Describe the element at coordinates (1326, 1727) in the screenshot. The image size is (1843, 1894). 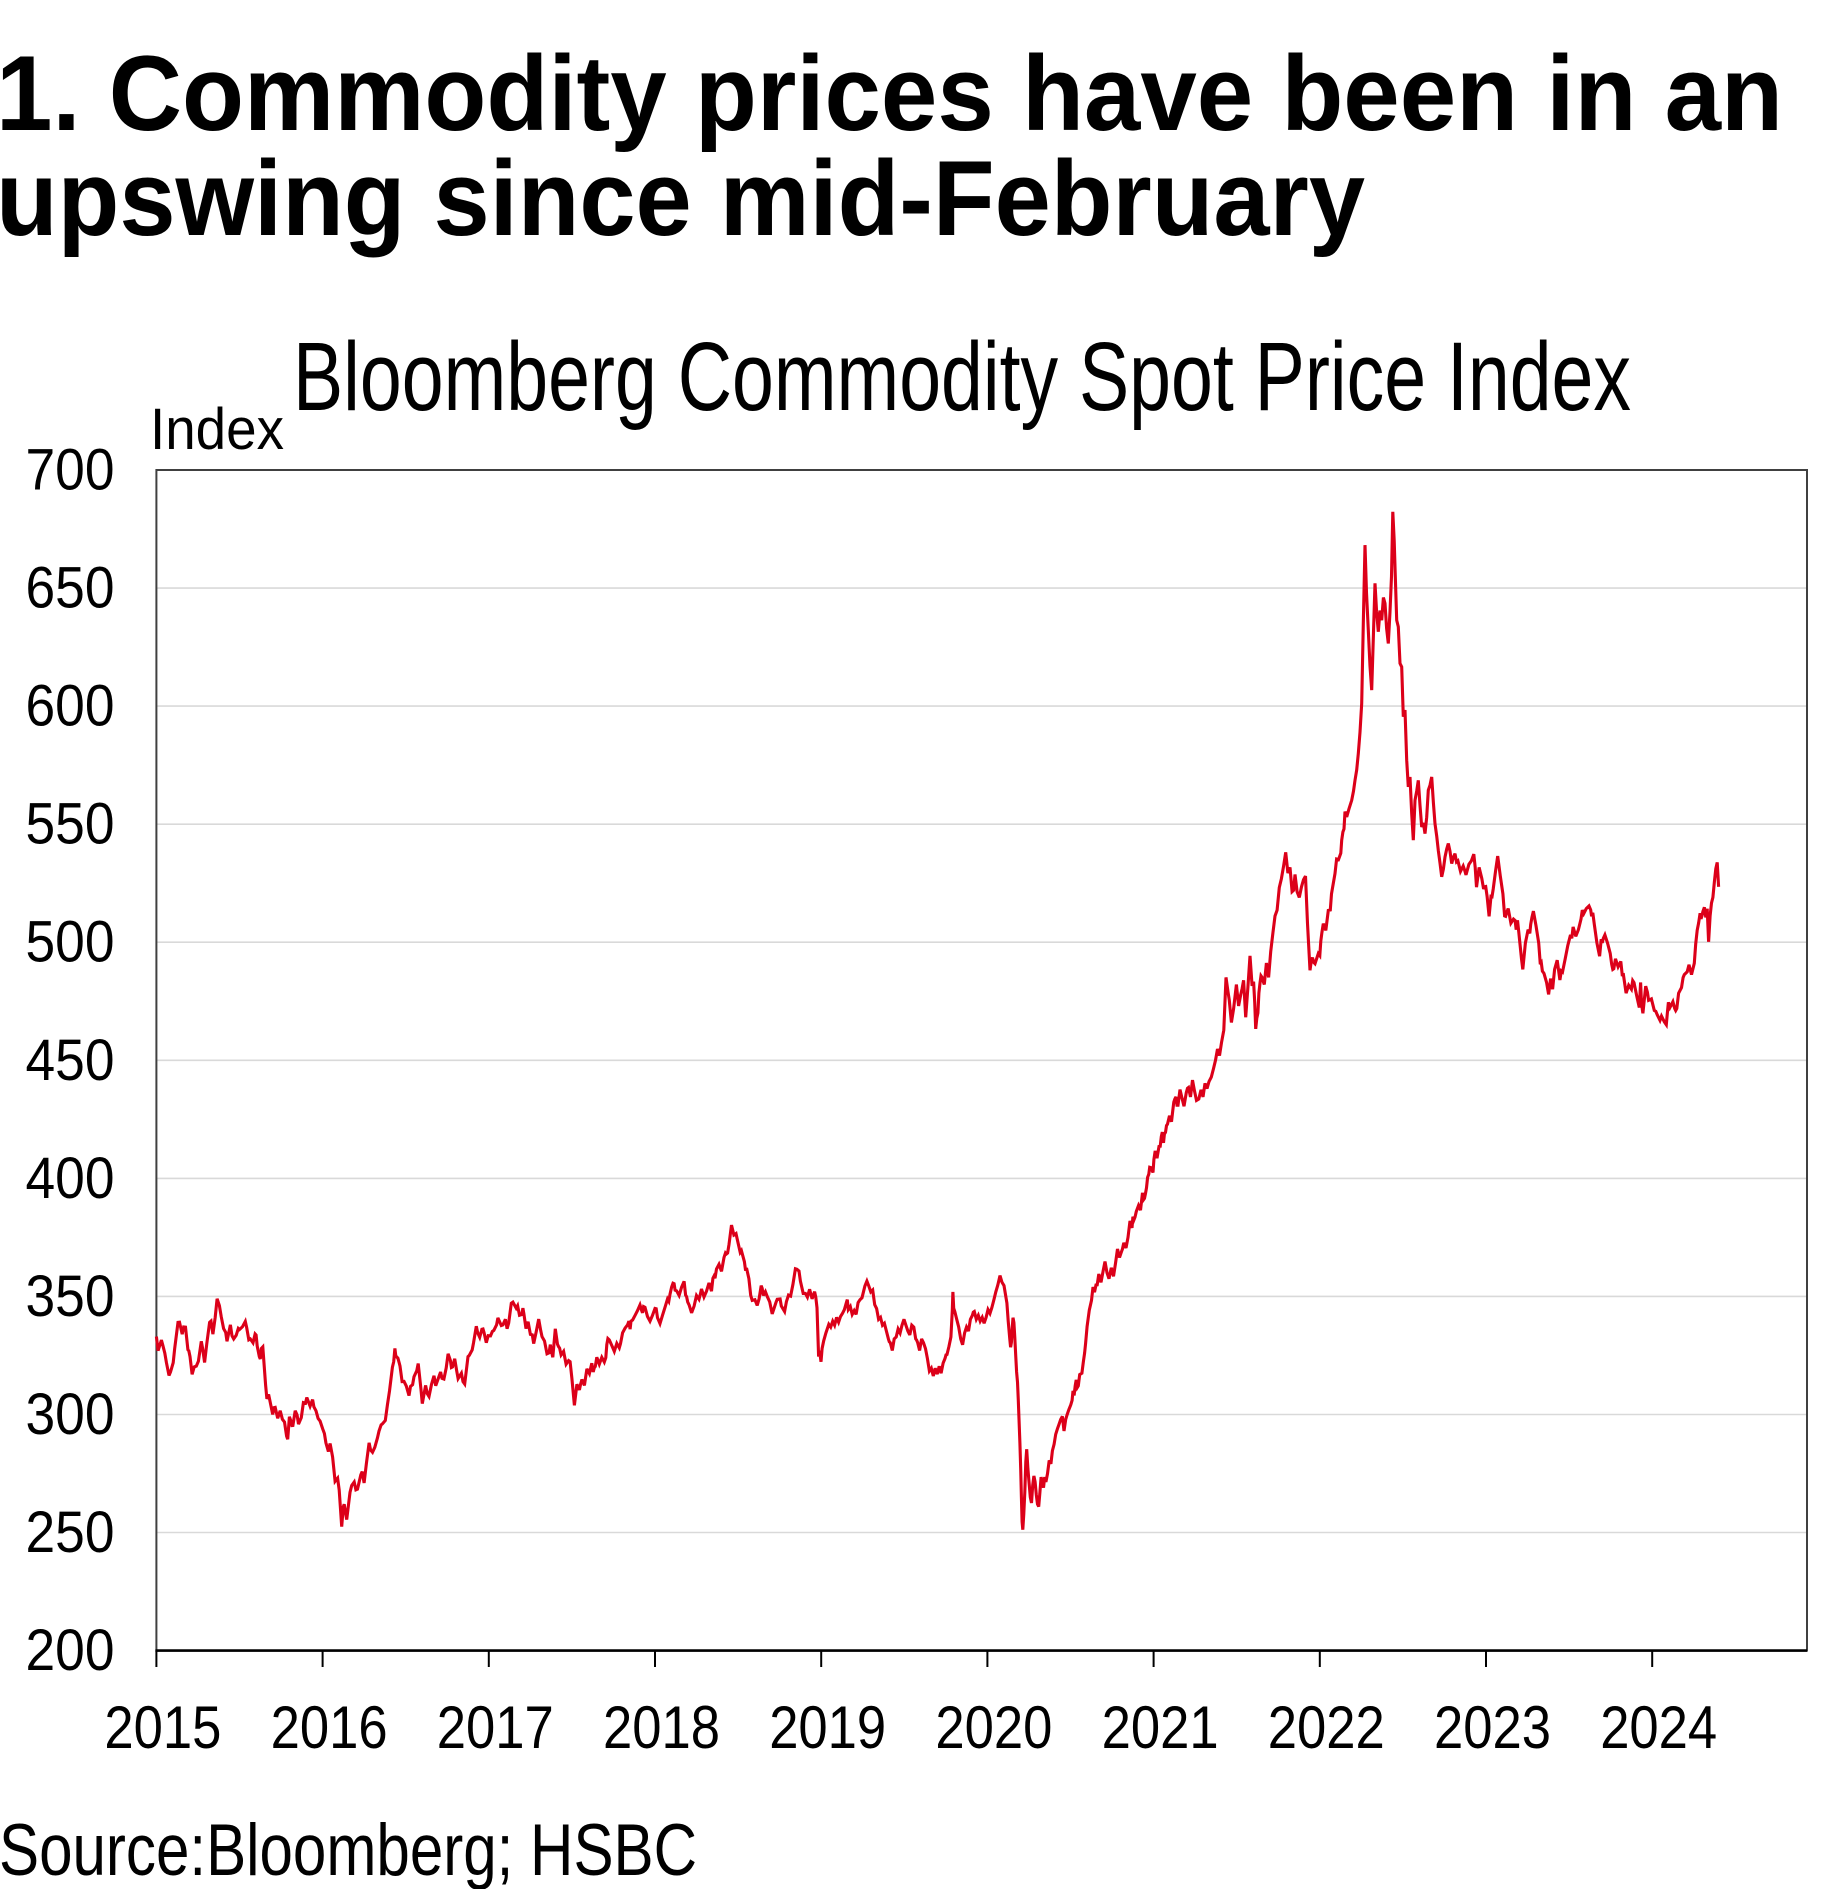
I see `svg-text: 2022` at that location.